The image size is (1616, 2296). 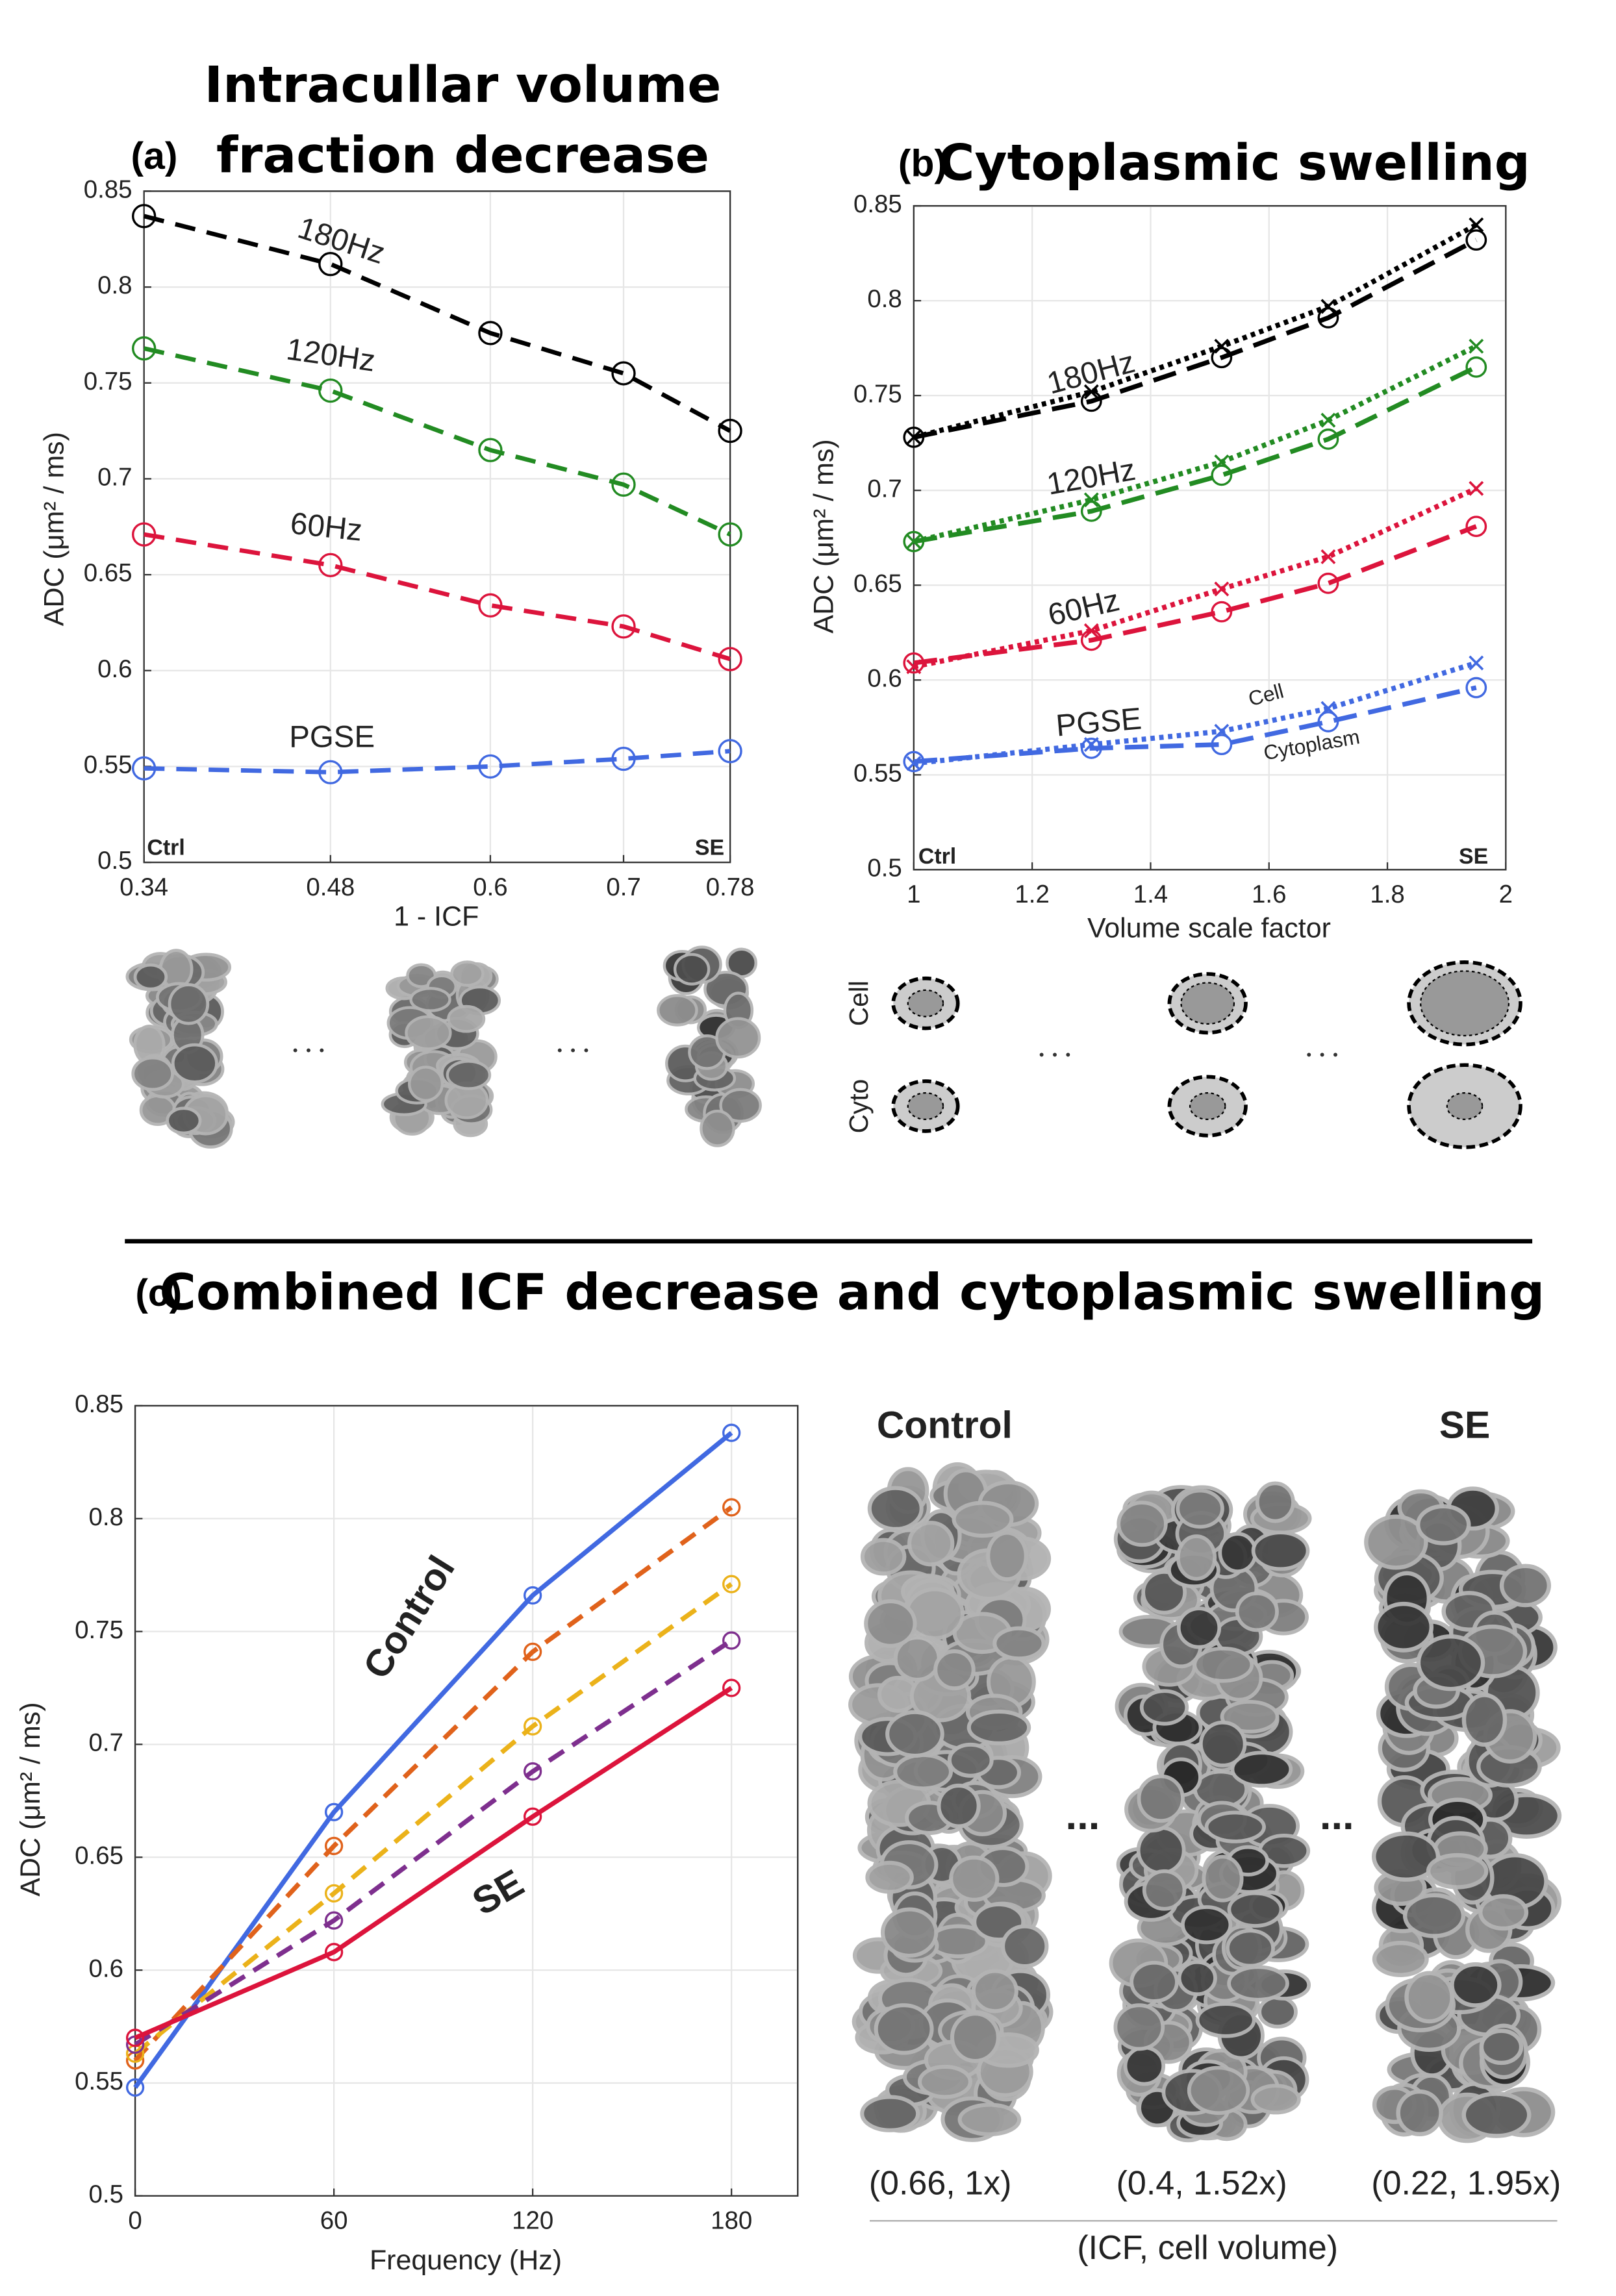 I want to click on annotation: SE, so click(x=709, y=848).